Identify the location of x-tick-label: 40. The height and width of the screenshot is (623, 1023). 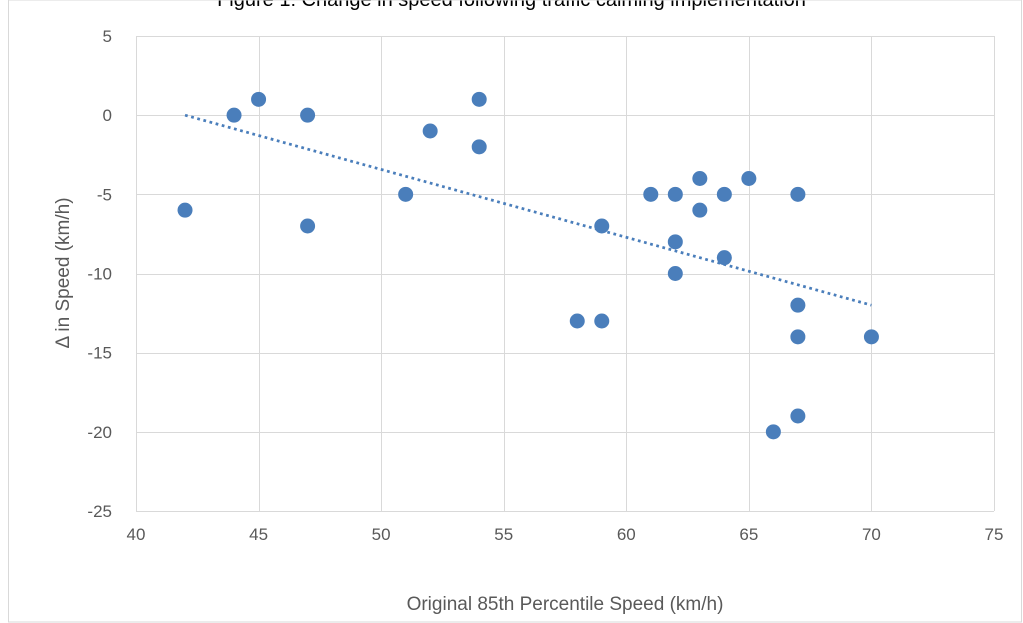
(136, 534).